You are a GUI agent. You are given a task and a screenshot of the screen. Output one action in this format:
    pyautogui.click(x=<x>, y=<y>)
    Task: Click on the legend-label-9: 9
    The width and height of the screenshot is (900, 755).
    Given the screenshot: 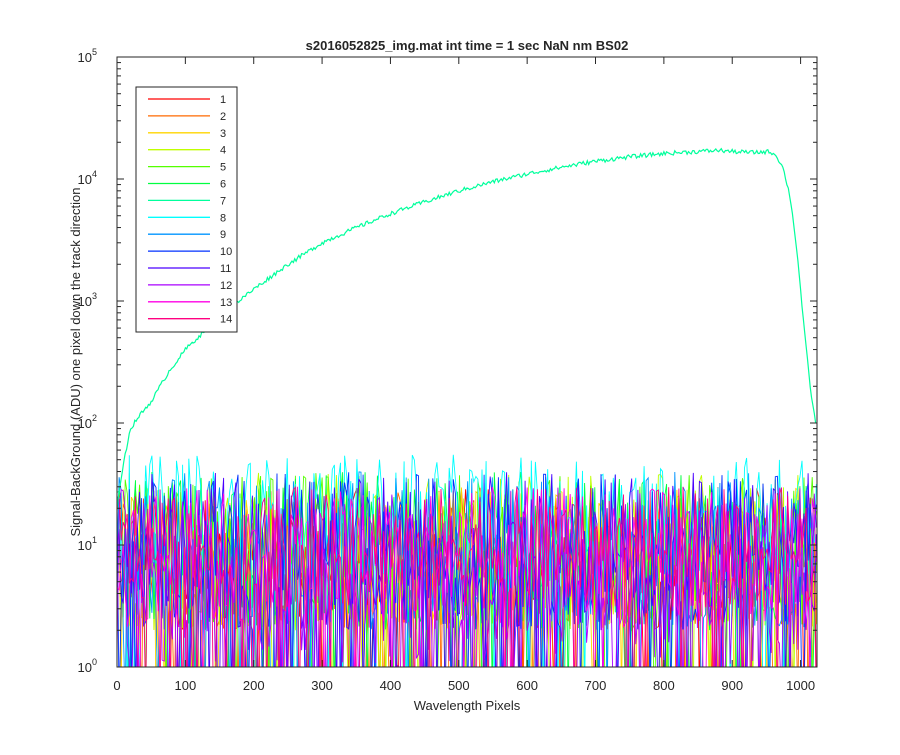 What is the action you would take?
    pyautogui.click(x=223, y=235)
    